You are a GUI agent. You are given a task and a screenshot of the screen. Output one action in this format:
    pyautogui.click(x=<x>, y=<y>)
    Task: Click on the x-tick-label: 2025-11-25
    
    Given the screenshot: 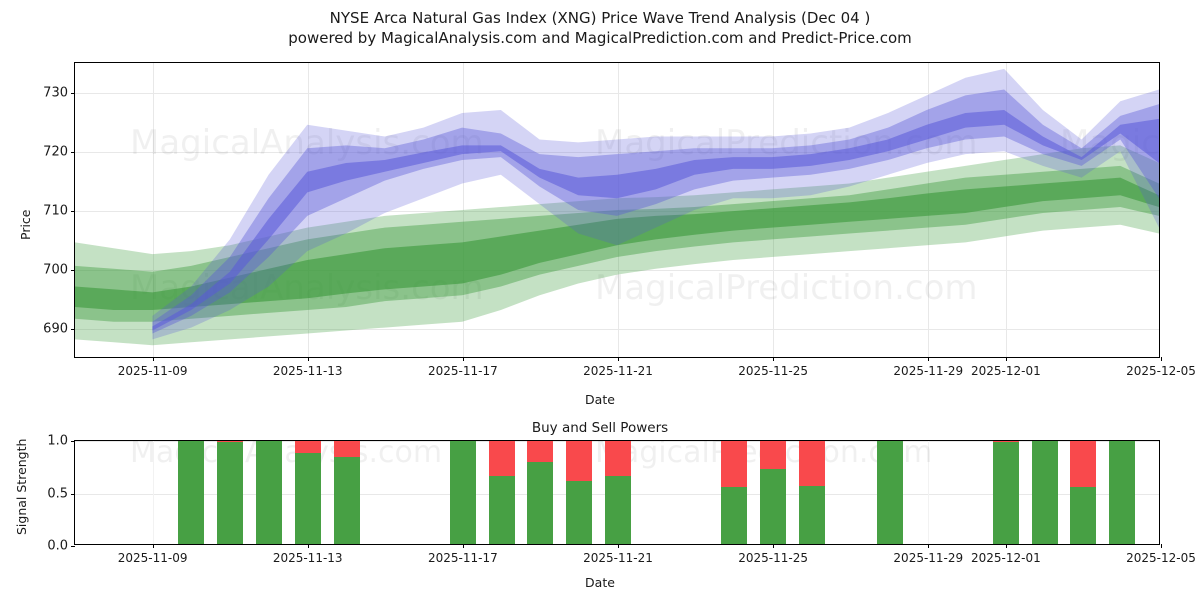 What is the action you would take?
    pyautogui.click(x=773, y=371)
    